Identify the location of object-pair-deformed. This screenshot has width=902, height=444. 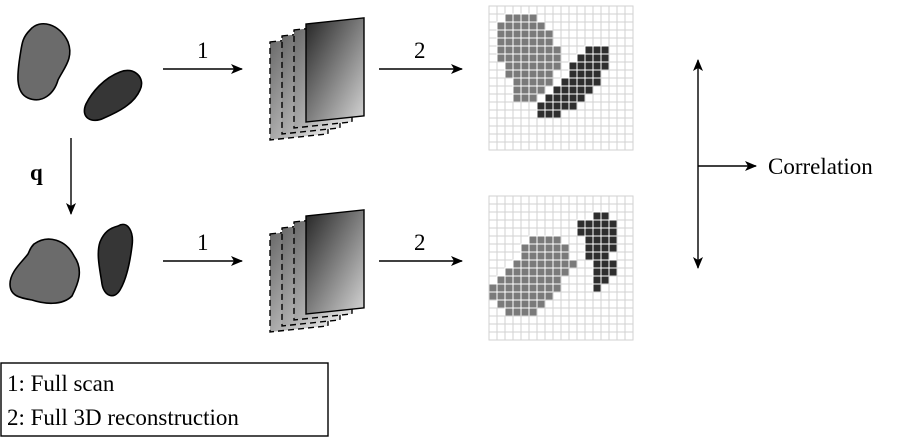
(71, 264).